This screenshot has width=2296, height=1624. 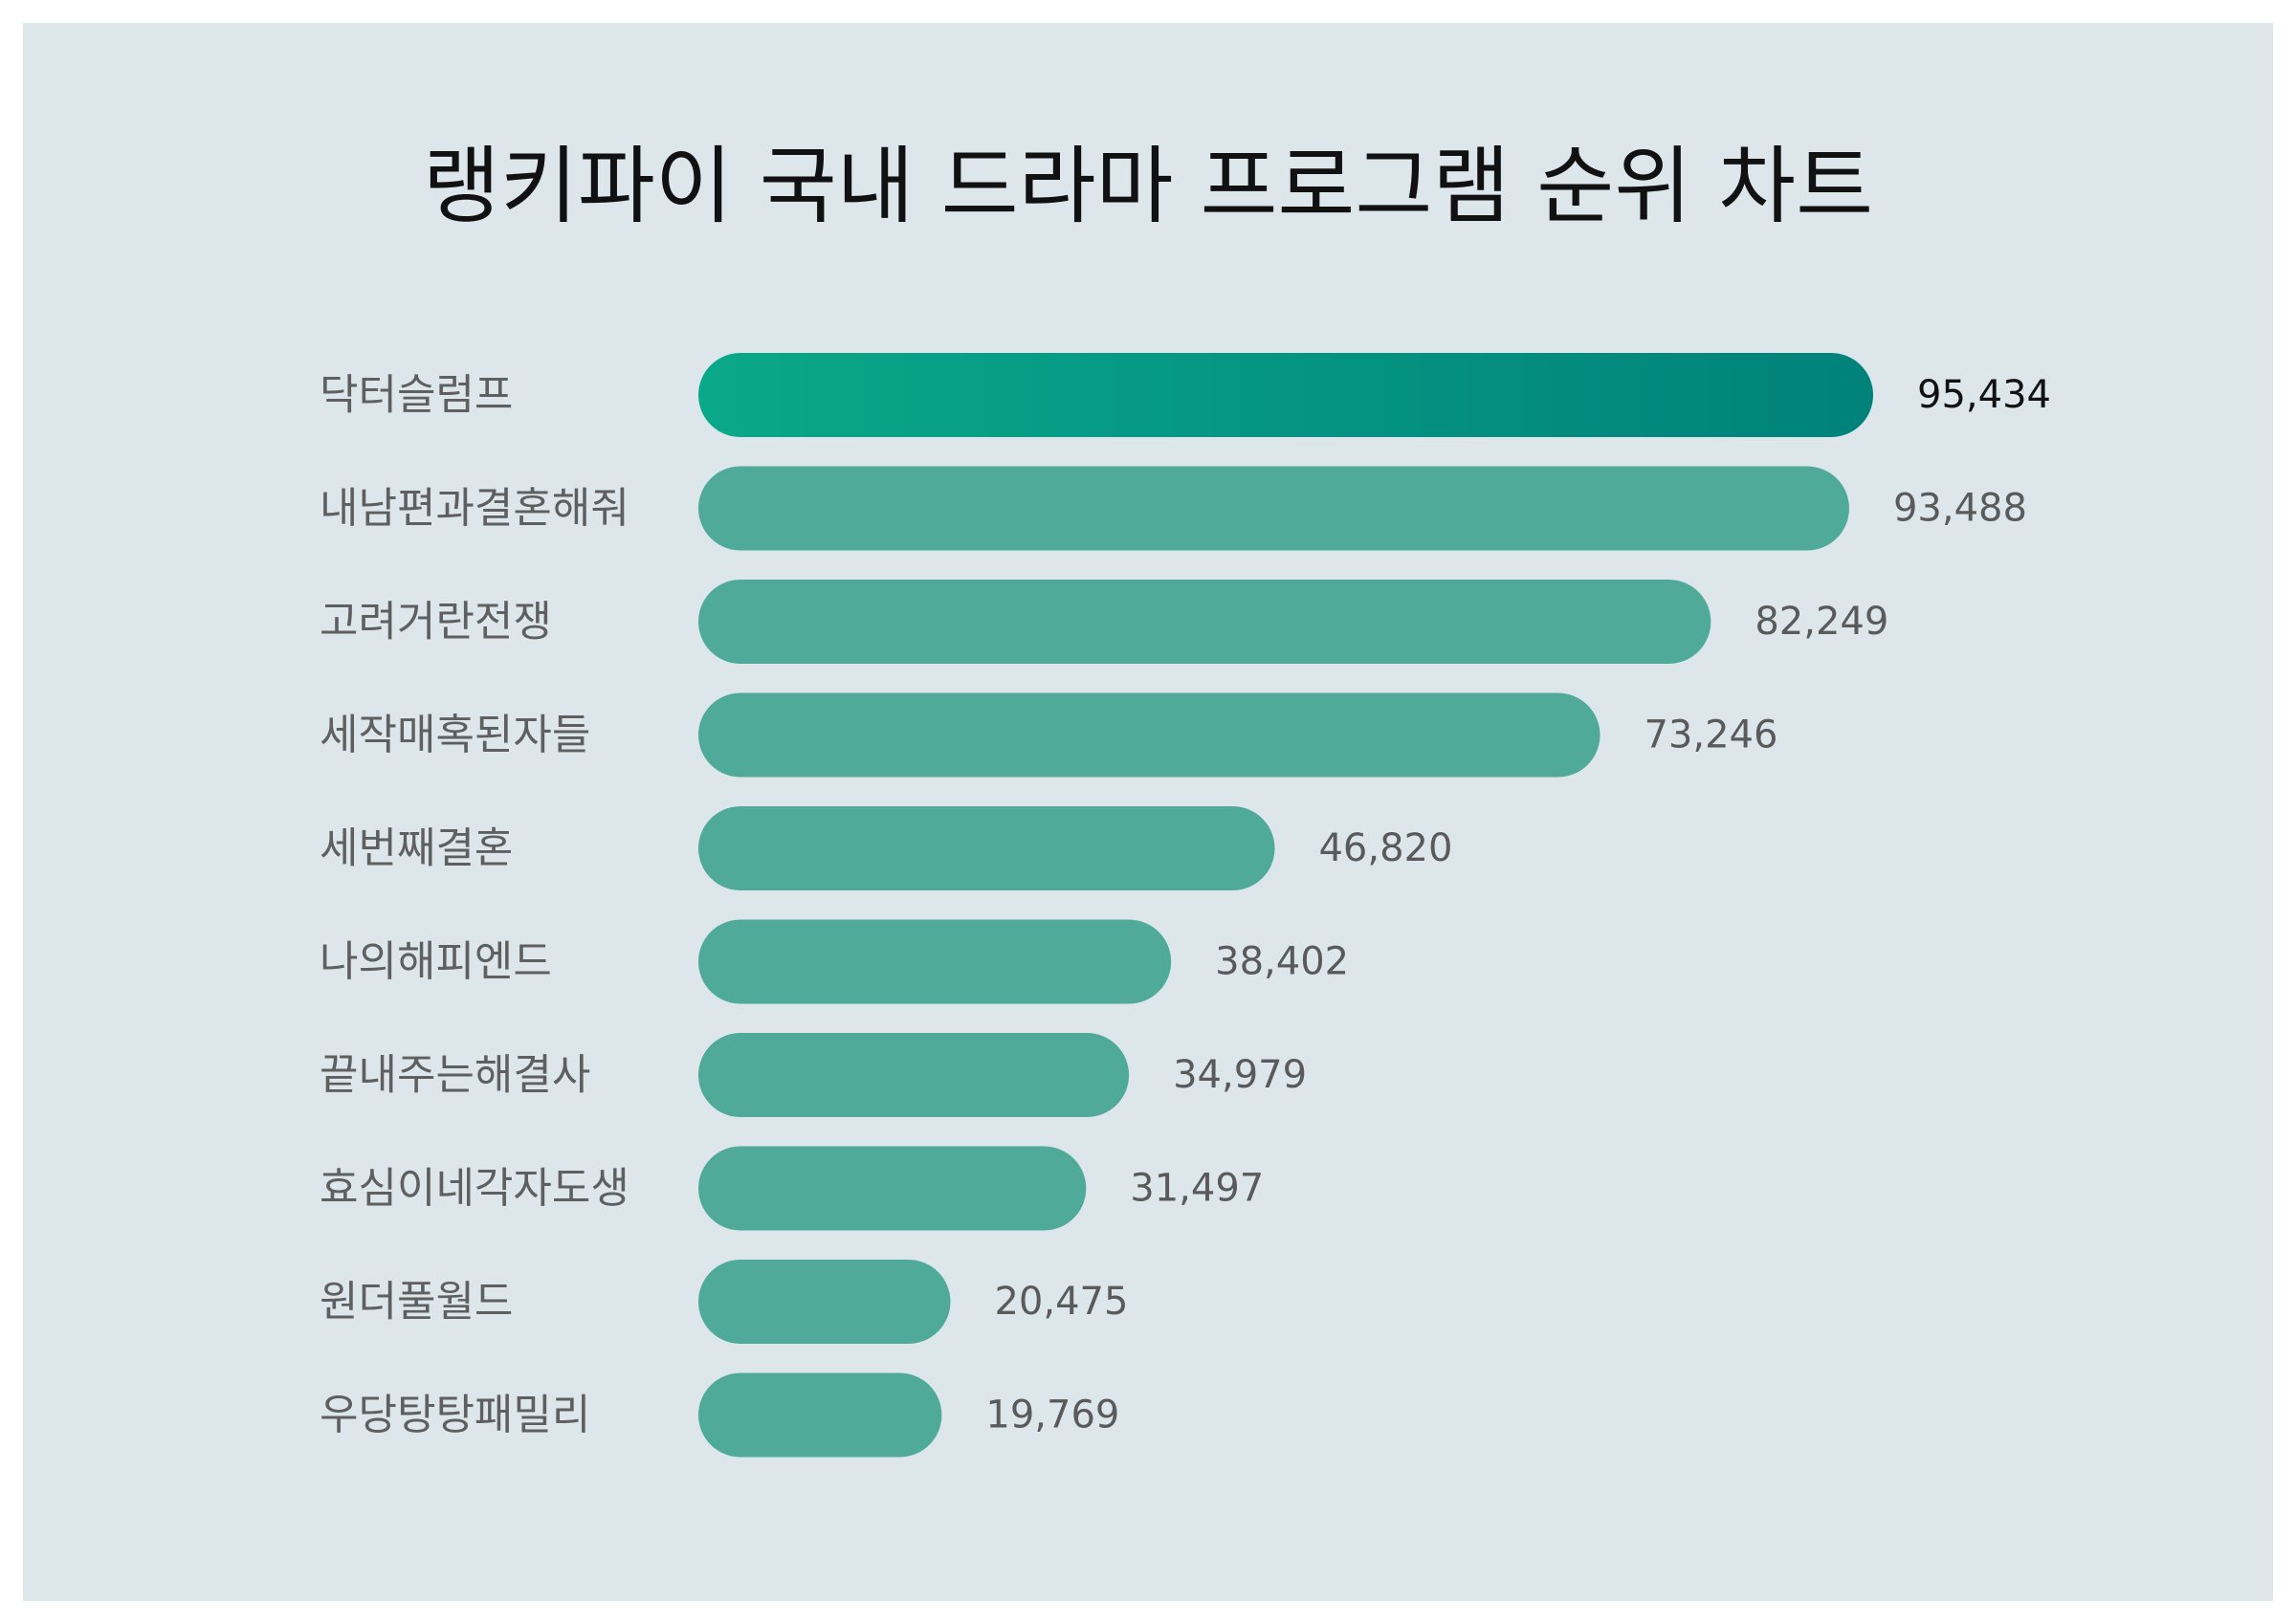 I want to click on value-label: 82,249, so click(x=1821, y=622).